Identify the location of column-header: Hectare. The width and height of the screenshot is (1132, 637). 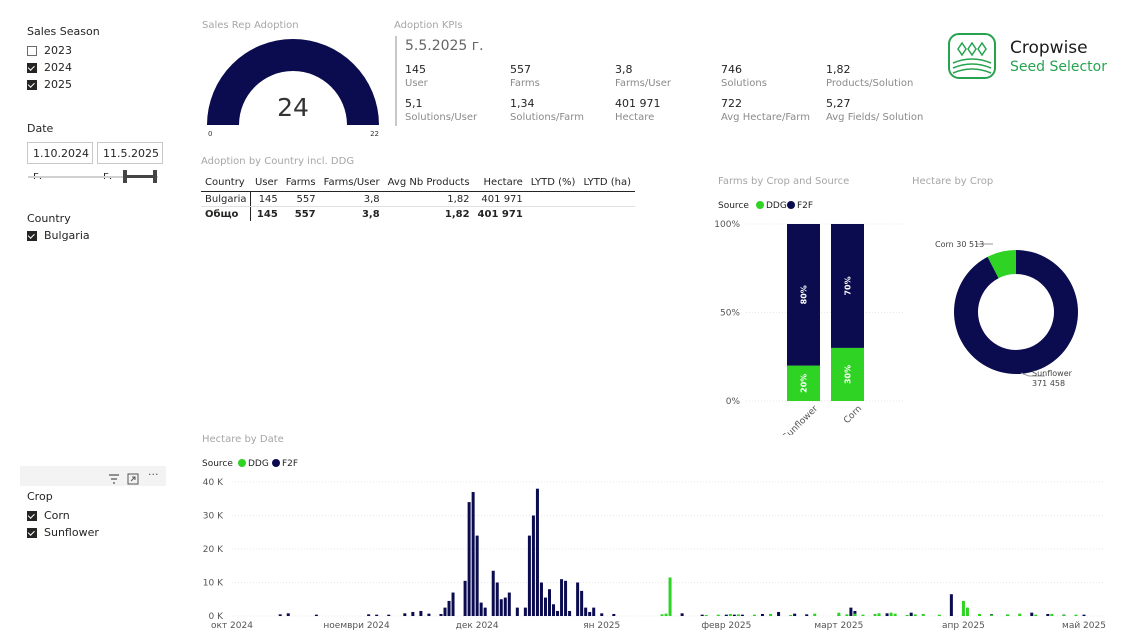
(500, 182).